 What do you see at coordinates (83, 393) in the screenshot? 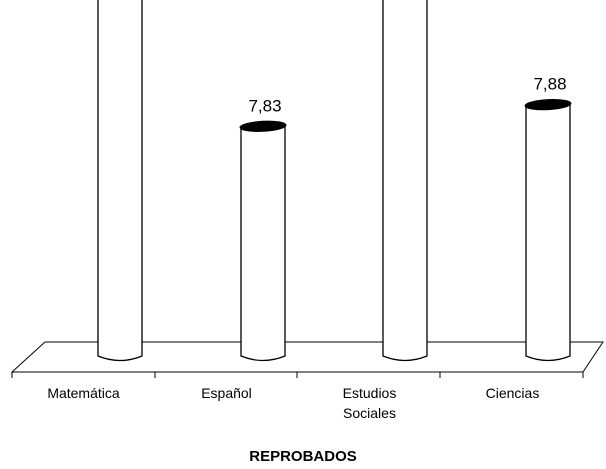
I see `category-label: Matemática` at bounding box center [83, 393].